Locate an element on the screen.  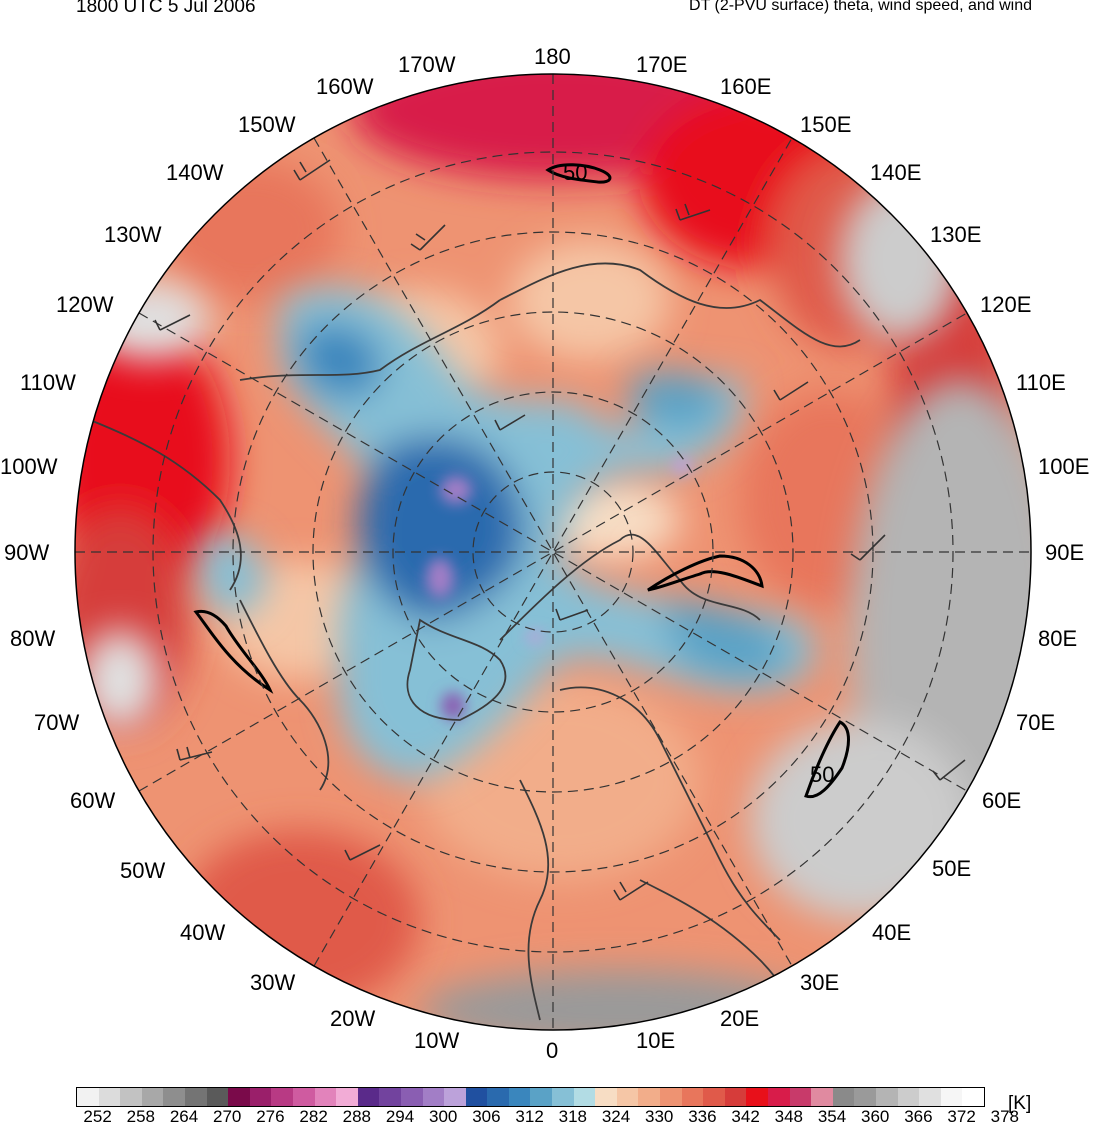
meridian-label: 30W is located at coordinates (272, 982).